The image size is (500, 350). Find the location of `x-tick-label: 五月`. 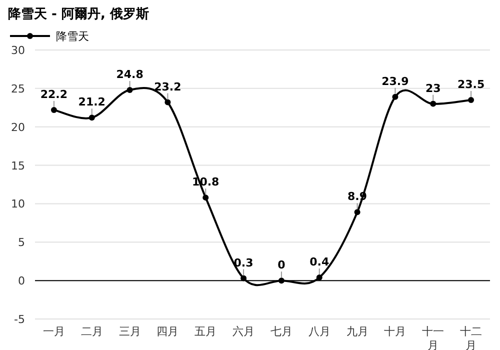

x-tick-label: 五月 is located at coordinates (205, 331).